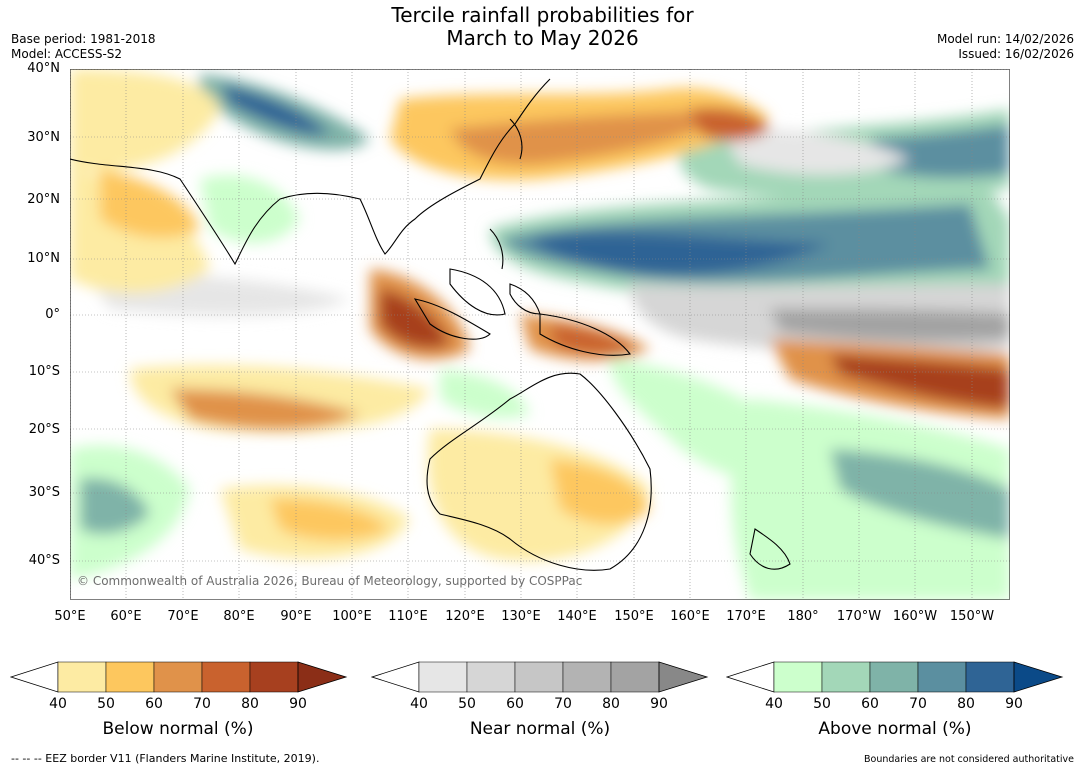 This screenshot has width=1085, height=770. Describe the element at coordinates (542, 38) in the screenshot. I see `title-line-2: March to May 2026` at that location.